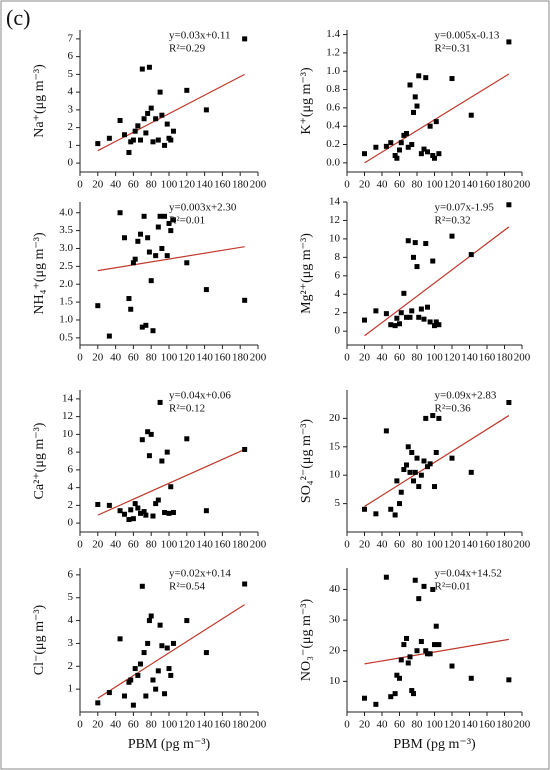  Describe the element at coordinates (400, 185) in the screenshot. I see `x-tick-label: 60` at that location.